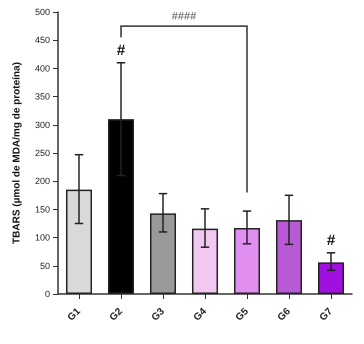 Image resolution: width=364 pixels, height=344 pixels. What do you see at coordinates (201, 315) in the screenshot?
I see `x-tick-label: G4` at bounding box center [201, 315].